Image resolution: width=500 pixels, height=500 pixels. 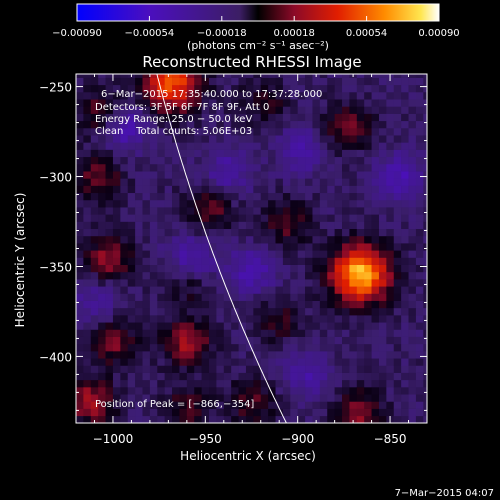 I want to click on x-axis-label: Heliocentric X (arcsec), so click(x=248, y=456).